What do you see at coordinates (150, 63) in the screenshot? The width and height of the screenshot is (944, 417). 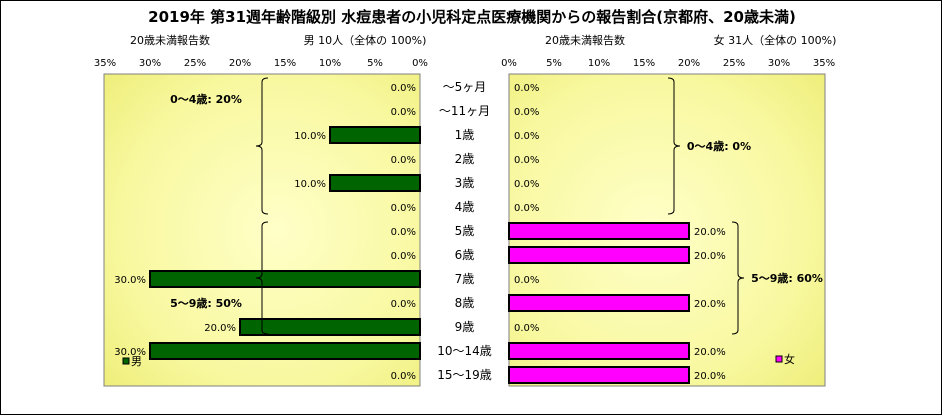 I see `male-x-tick-label: 30%` at bounding box center [150, 63].